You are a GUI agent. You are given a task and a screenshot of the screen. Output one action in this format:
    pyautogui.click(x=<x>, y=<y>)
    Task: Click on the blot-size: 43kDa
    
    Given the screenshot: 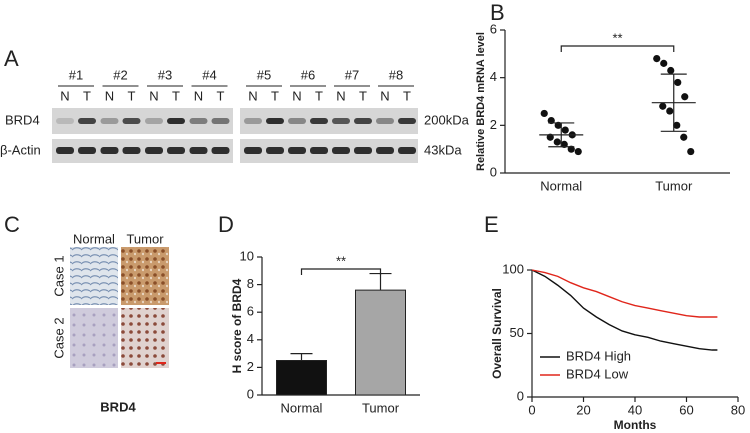 What is the action you would take?
    pyautogui.click(x=443, y=149)
    